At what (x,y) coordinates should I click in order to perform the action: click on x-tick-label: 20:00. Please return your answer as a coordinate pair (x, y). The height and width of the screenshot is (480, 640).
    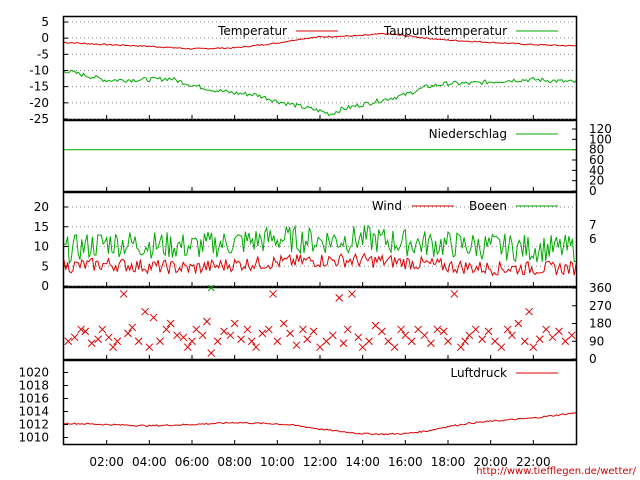
    Looking at the image, I should click on (490, 462).